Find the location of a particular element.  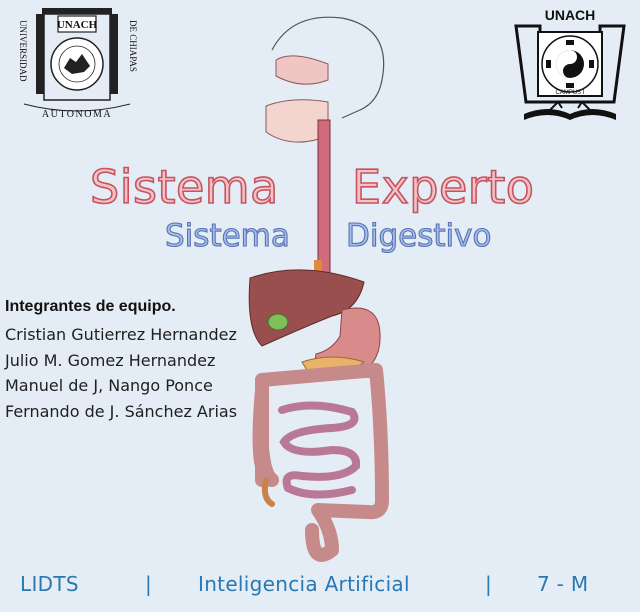

footer-course: Inteligencia Artificial is located at coordinates (304, 584).